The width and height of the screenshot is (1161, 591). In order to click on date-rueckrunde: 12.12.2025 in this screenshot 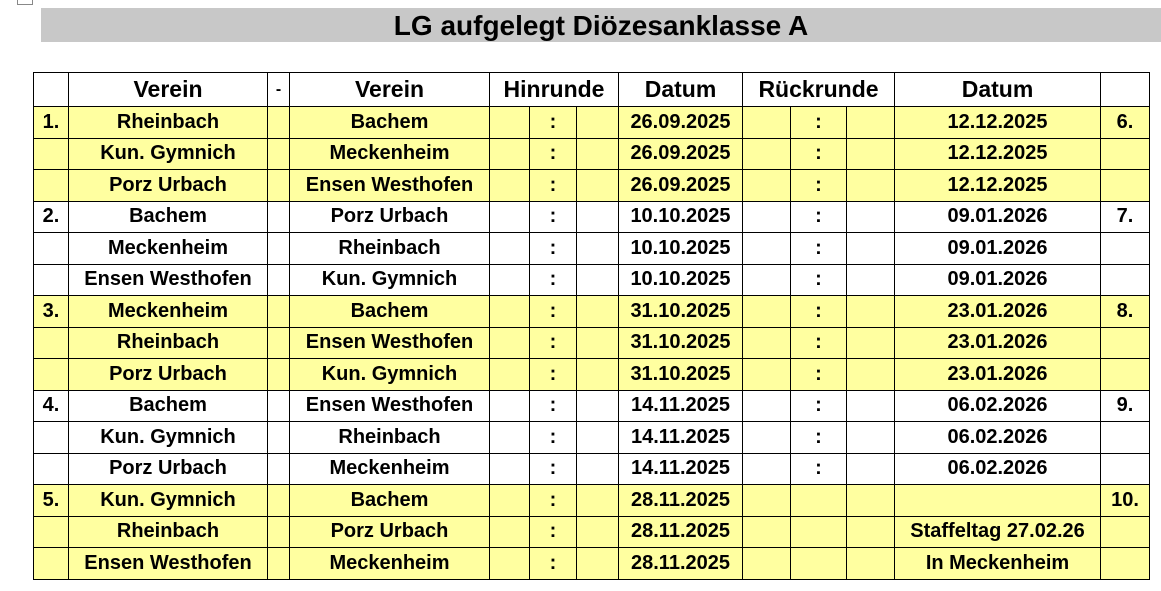, I will do `click(998, 122)`.